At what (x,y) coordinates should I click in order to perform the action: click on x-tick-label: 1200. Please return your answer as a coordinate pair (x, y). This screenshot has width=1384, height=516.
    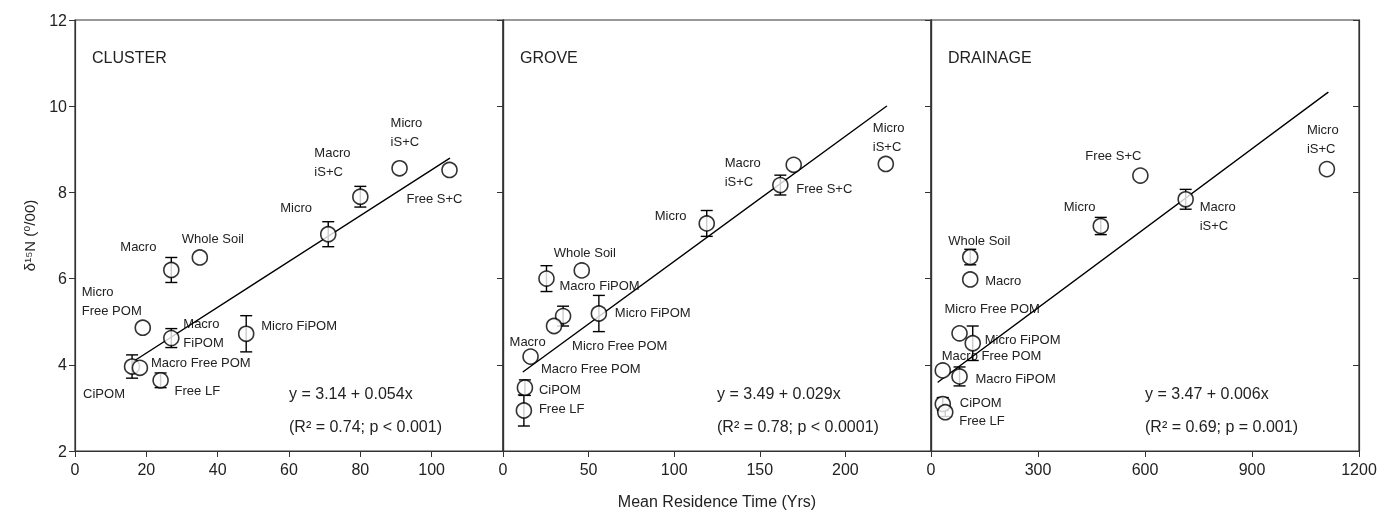
    Looking at the image, I should click on (1359, 469).